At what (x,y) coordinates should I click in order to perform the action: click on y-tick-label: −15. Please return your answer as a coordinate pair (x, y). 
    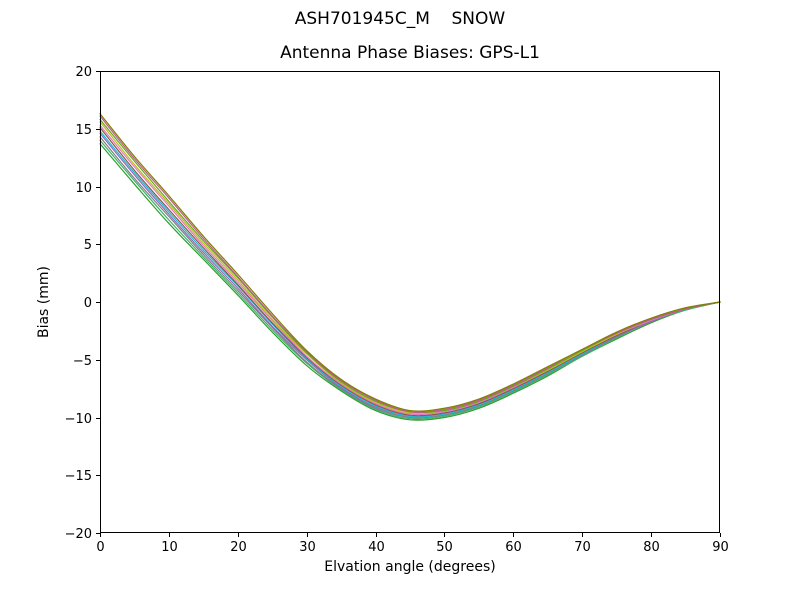
    Looking at the image, I should click on (78, 476).